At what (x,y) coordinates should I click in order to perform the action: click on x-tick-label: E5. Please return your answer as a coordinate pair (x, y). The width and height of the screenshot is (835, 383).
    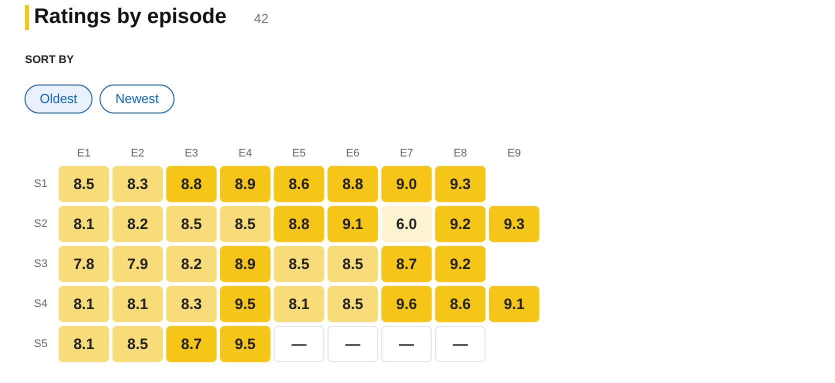
    Looking at the image, I should click on (299, 154).